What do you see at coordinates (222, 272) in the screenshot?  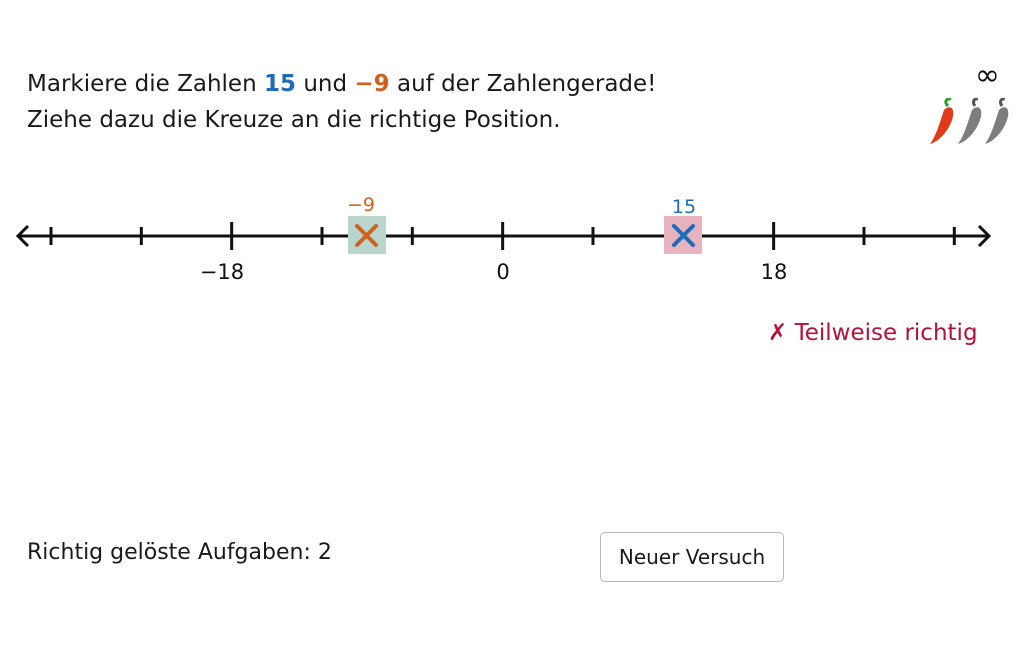 I see `axis-label-minus-18: −18` at bounding box center [222, 272].